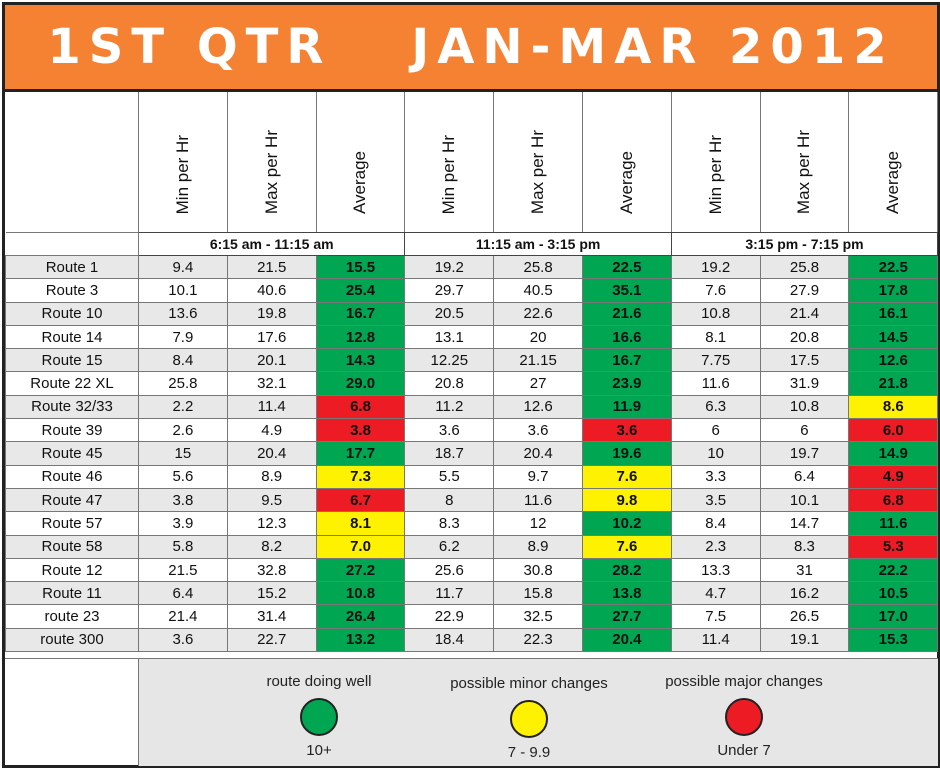  What do you see at coordinates (804, 500) in the screenshot?
I see `max-per-hr-cell: 10.1` at bounding box center [804, 500].